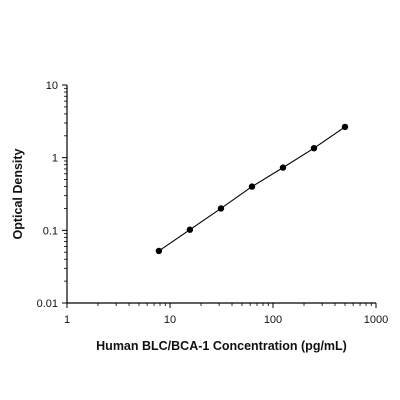 The image size is (400, 400). Describe the element at coordinates (376, 320) in the screenshot. I see `x-tick-label: 1000` at that location.